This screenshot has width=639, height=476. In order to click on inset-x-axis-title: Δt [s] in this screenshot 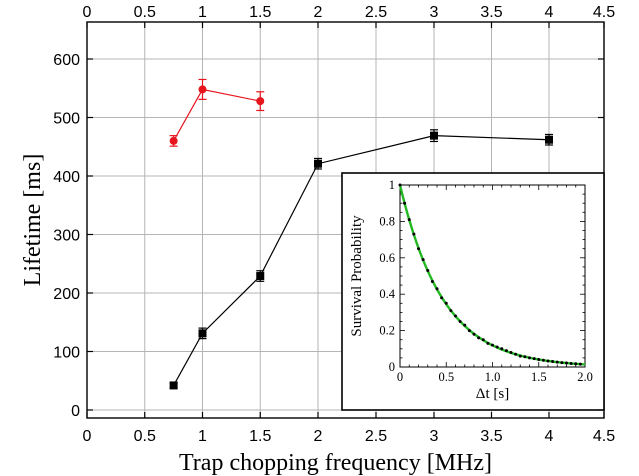, I will do `click(492, 394)`.